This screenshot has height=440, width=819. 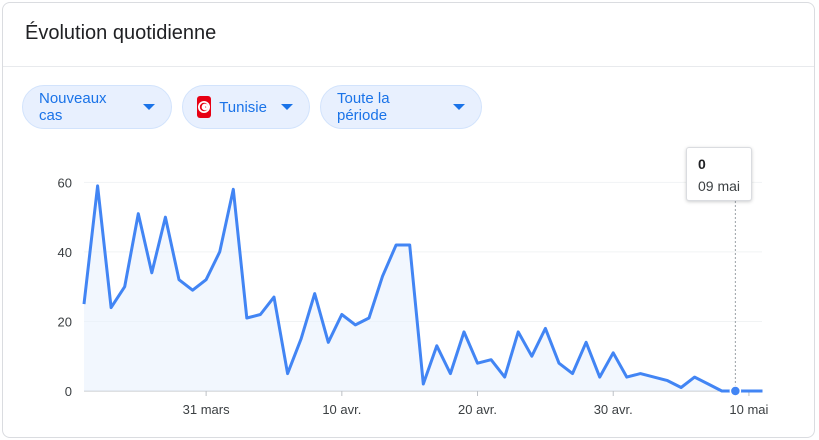 What do you see at coordinates (73, 107) in the screenshot?
I see `metric-dropdown-label: Nouveaux cas` at bounding box center [73, 107].